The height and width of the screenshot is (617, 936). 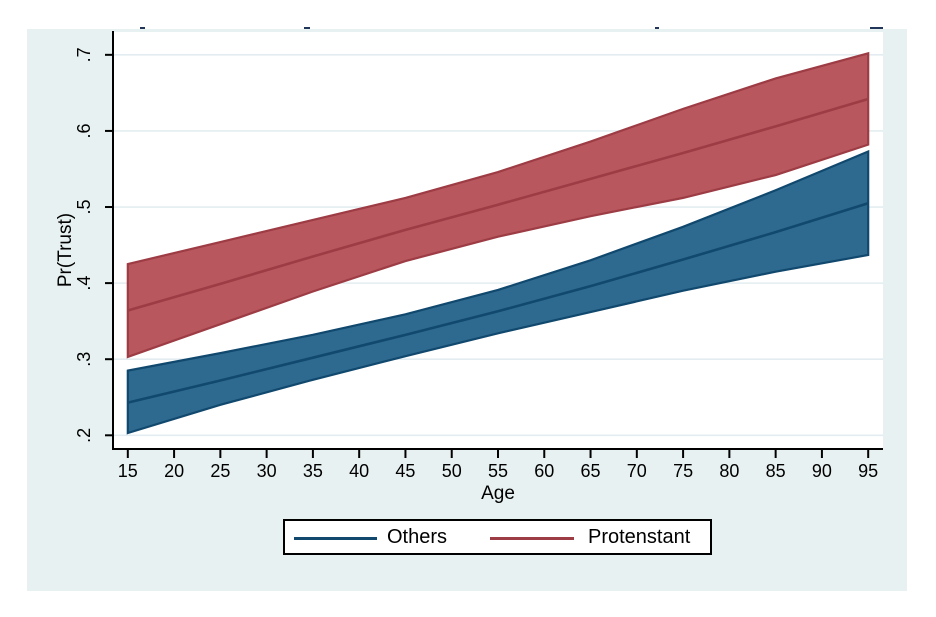 I want to click on x-tick-label: 45, so click(x=405, y=471).